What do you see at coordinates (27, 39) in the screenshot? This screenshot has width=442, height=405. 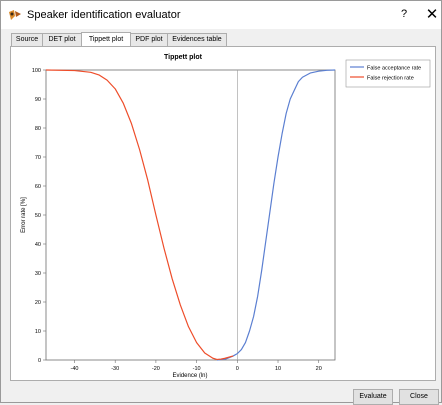 I see `tab-source: Source` at bounding box center [27, 39].